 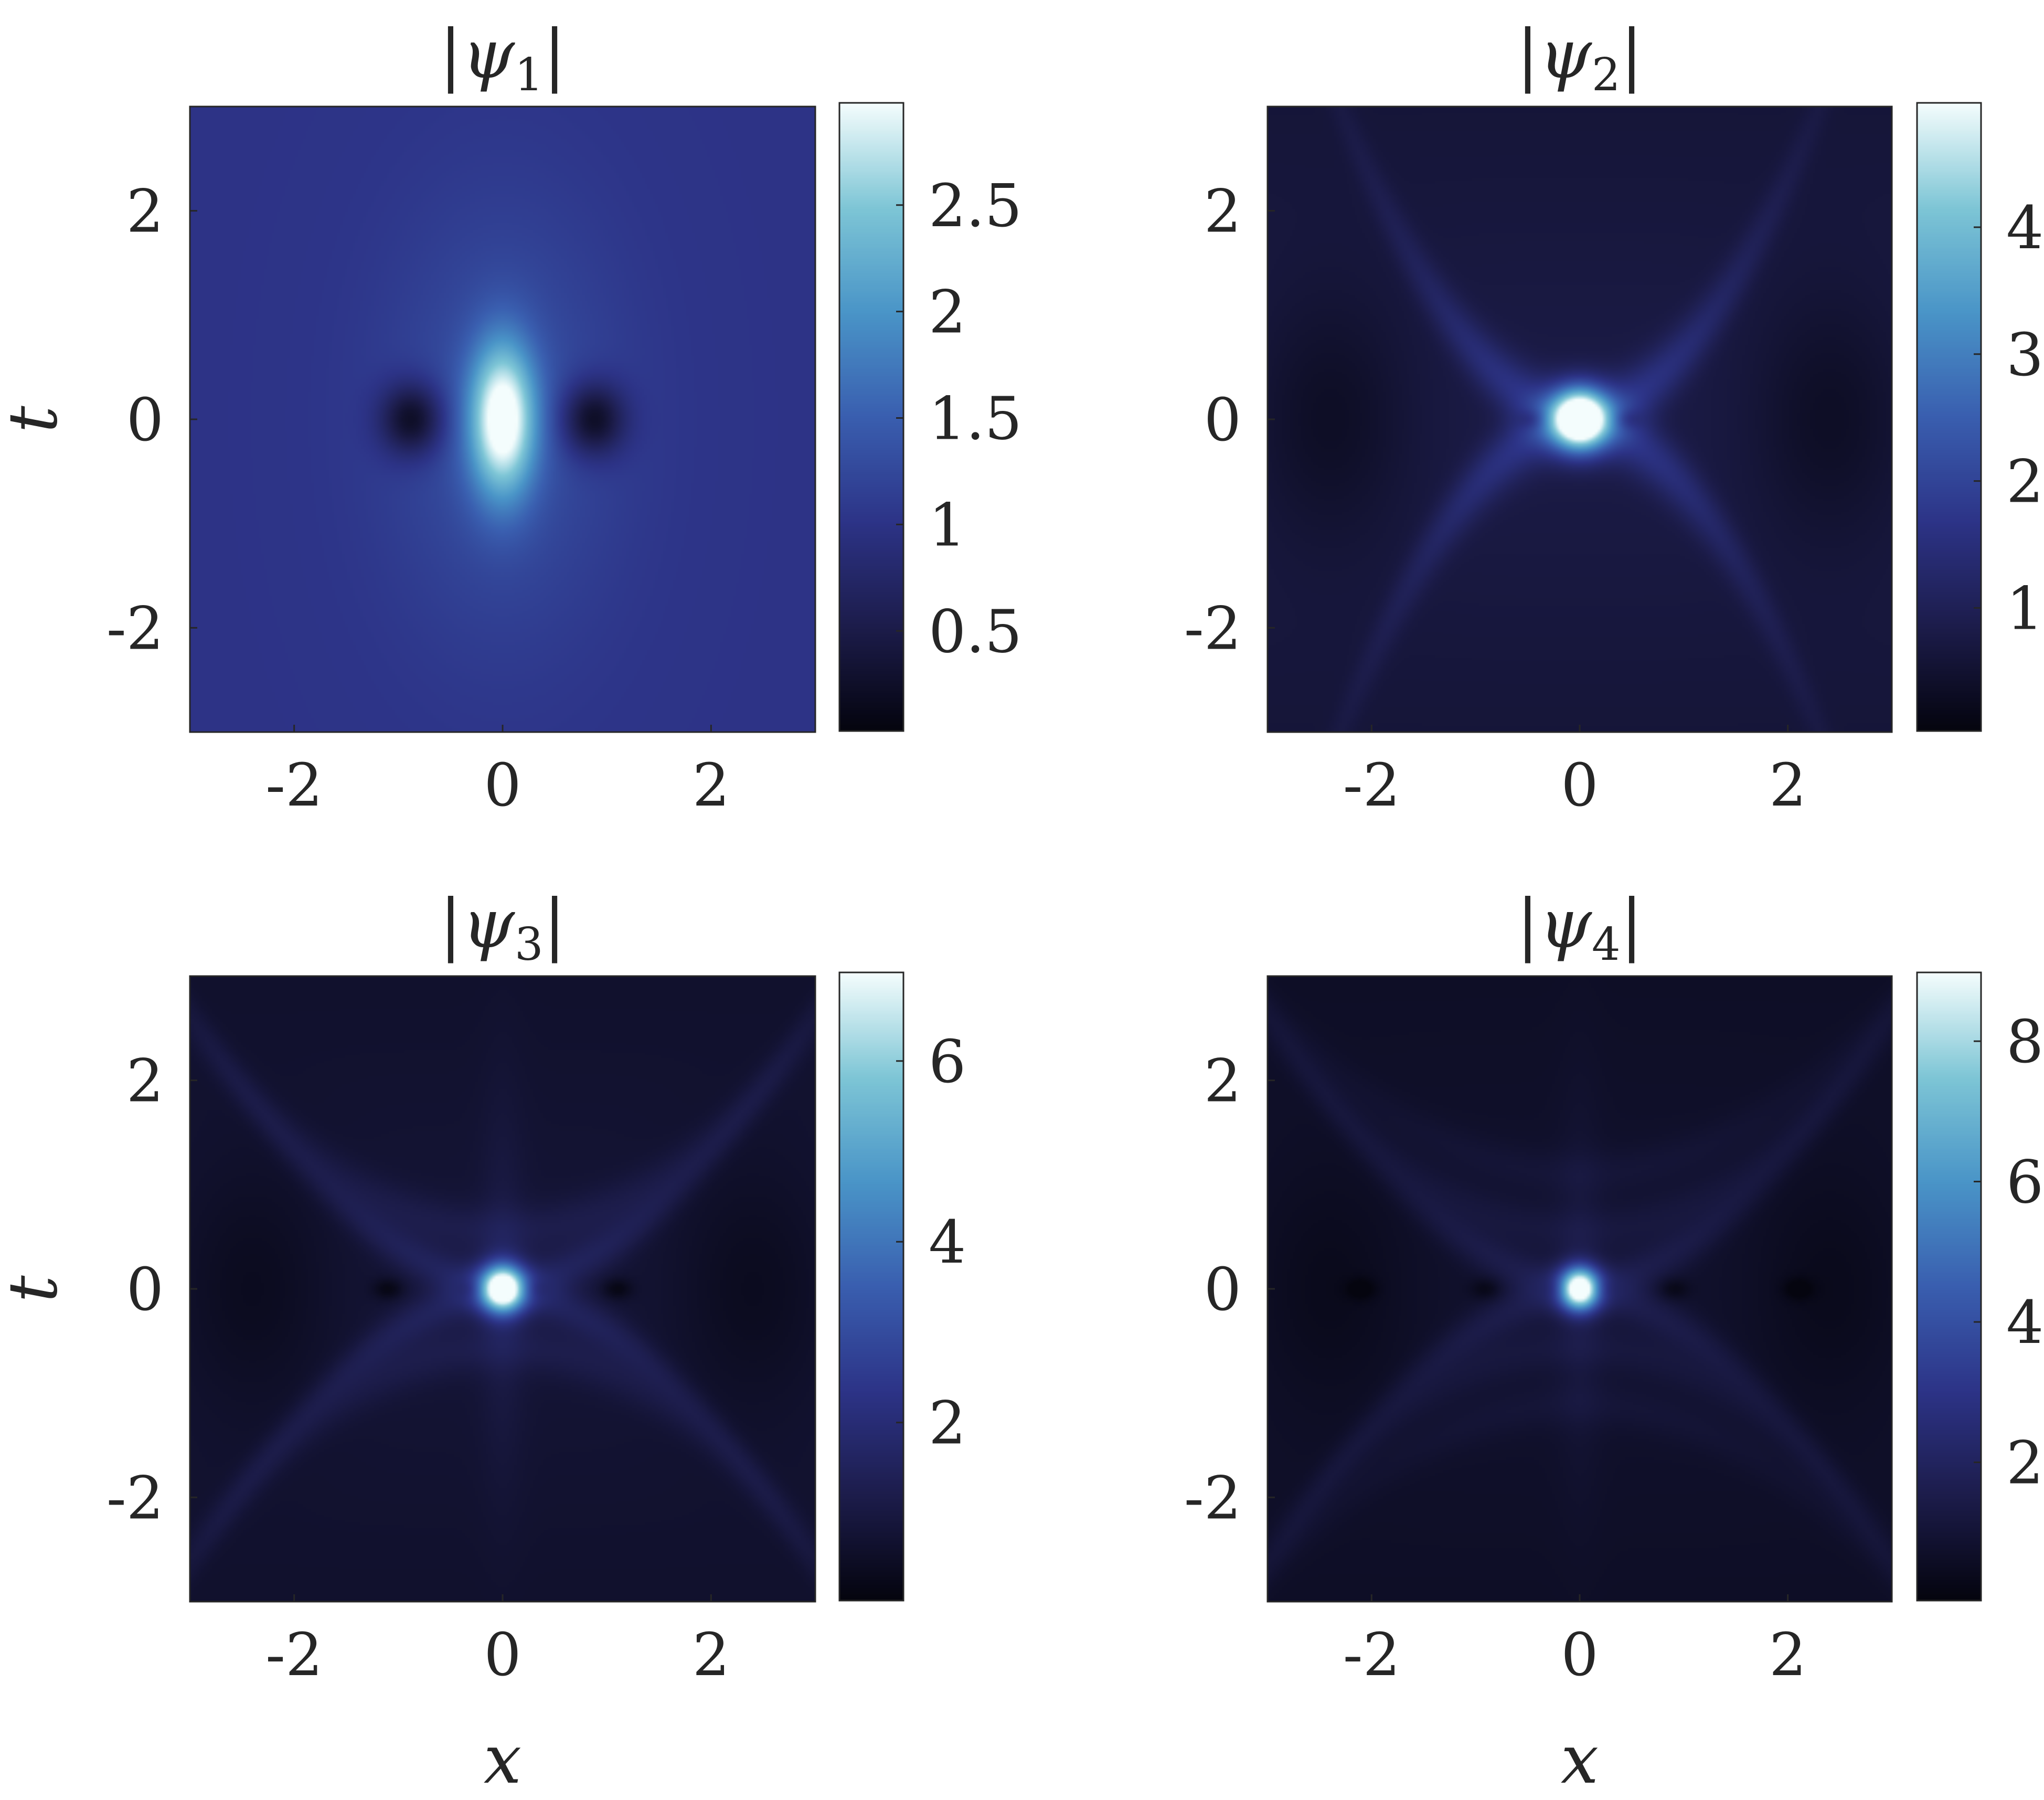 What do you see at coordinates (1579, 928) in the screenshot?
I see `panel-title: |ψ4|` at bounding box center [1579, 928].